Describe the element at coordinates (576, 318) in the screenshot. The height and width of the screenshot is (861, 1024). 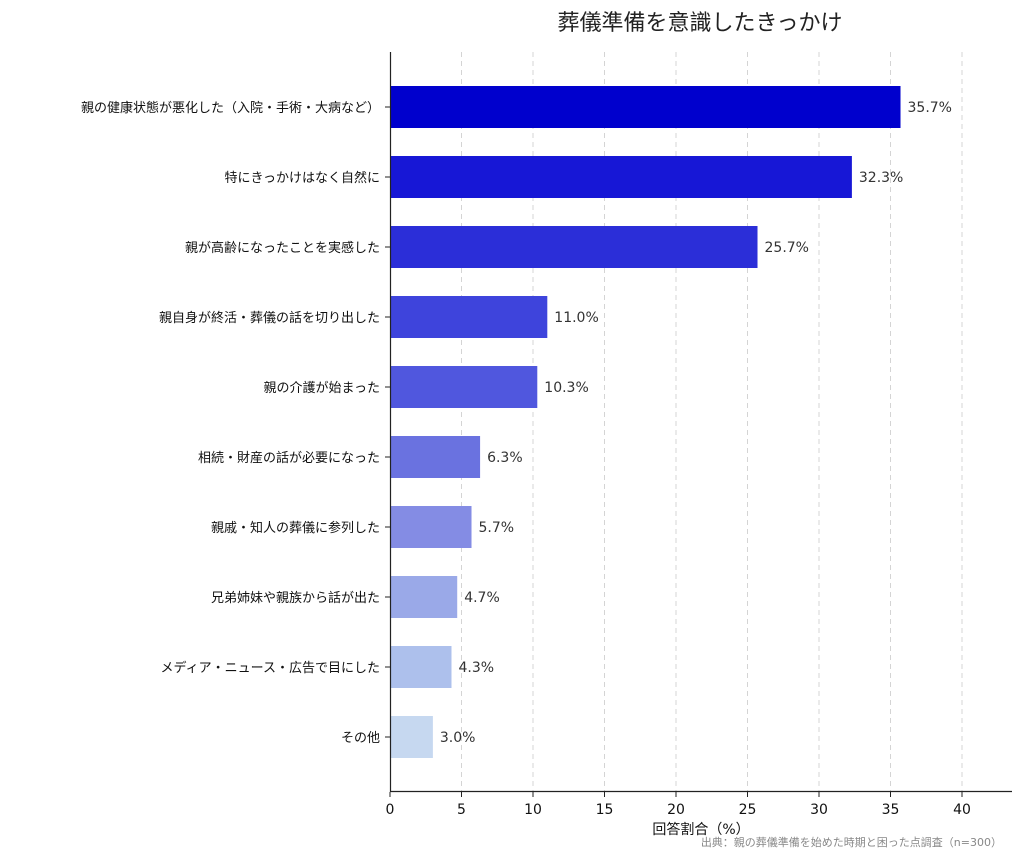
I see `value-label: 11.0%` at that location.